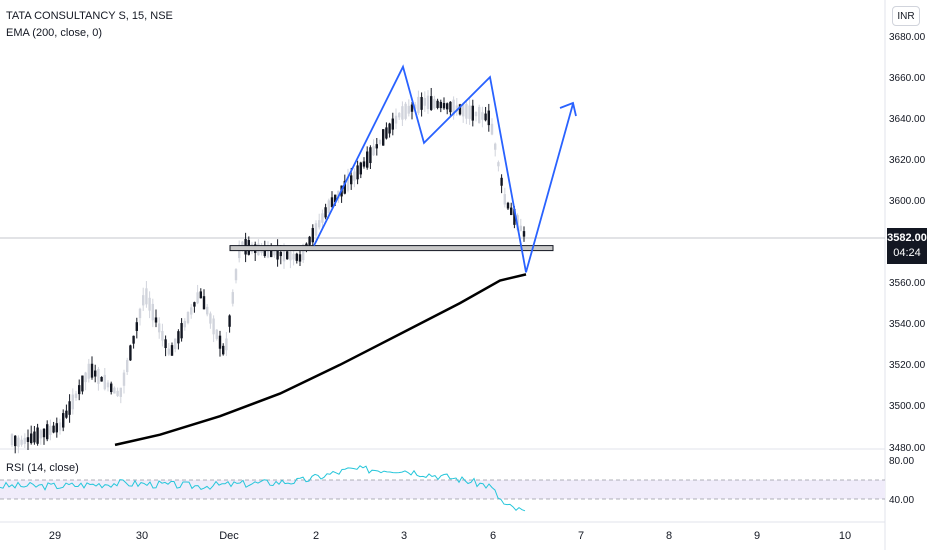 The width and height of the screenshot is (932, 550). I want to click on candle-countdown: 04:24, so click(907, 253).